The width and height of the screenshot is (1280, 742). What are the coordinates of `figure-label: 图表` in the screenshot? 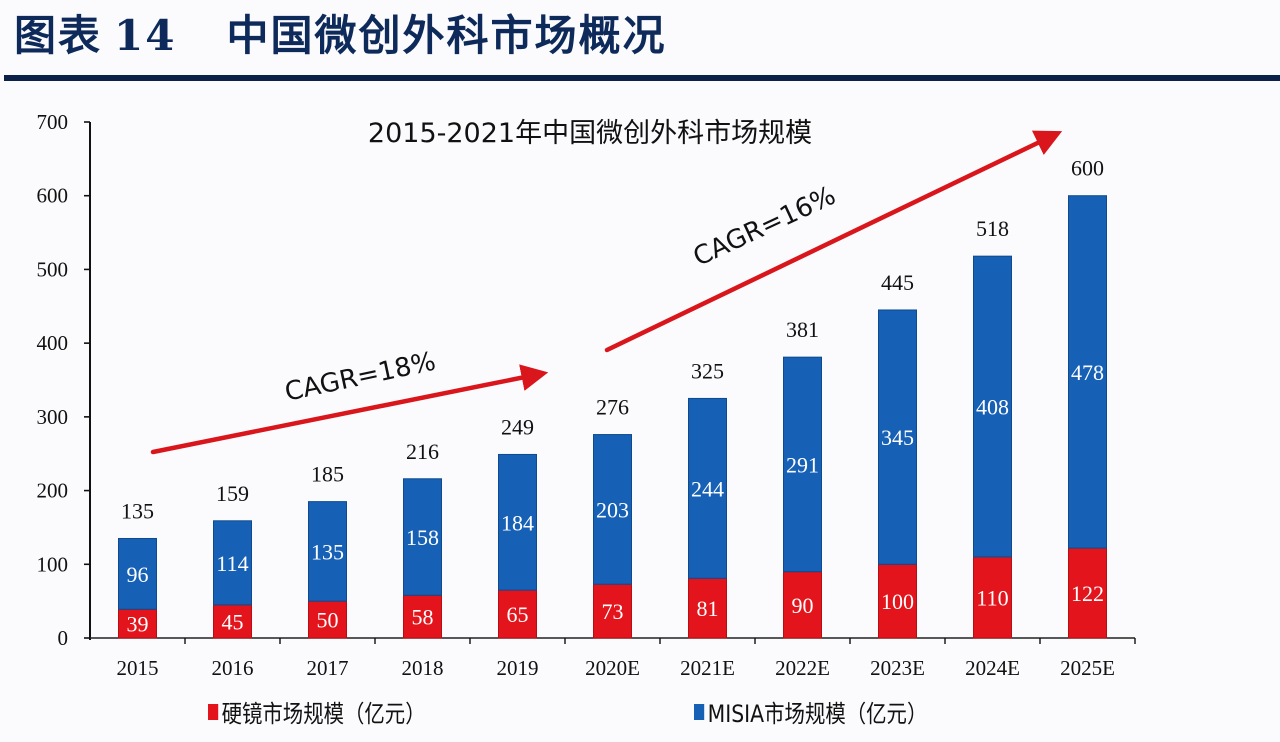 It's located at (58, 35).